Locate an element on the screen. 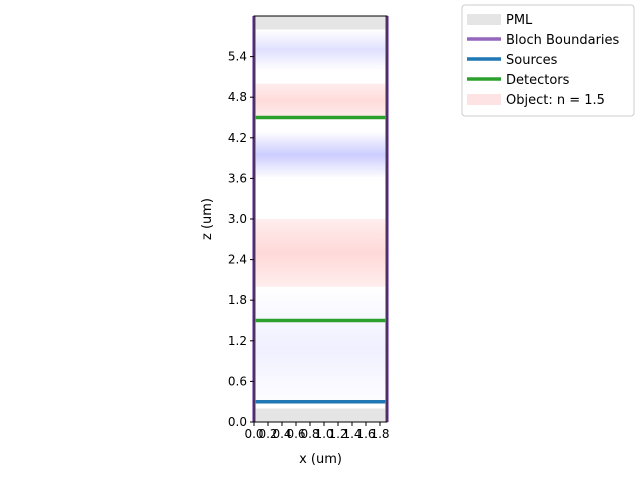  y-tick-label: 4.2 is located at coordinates (237, 138).